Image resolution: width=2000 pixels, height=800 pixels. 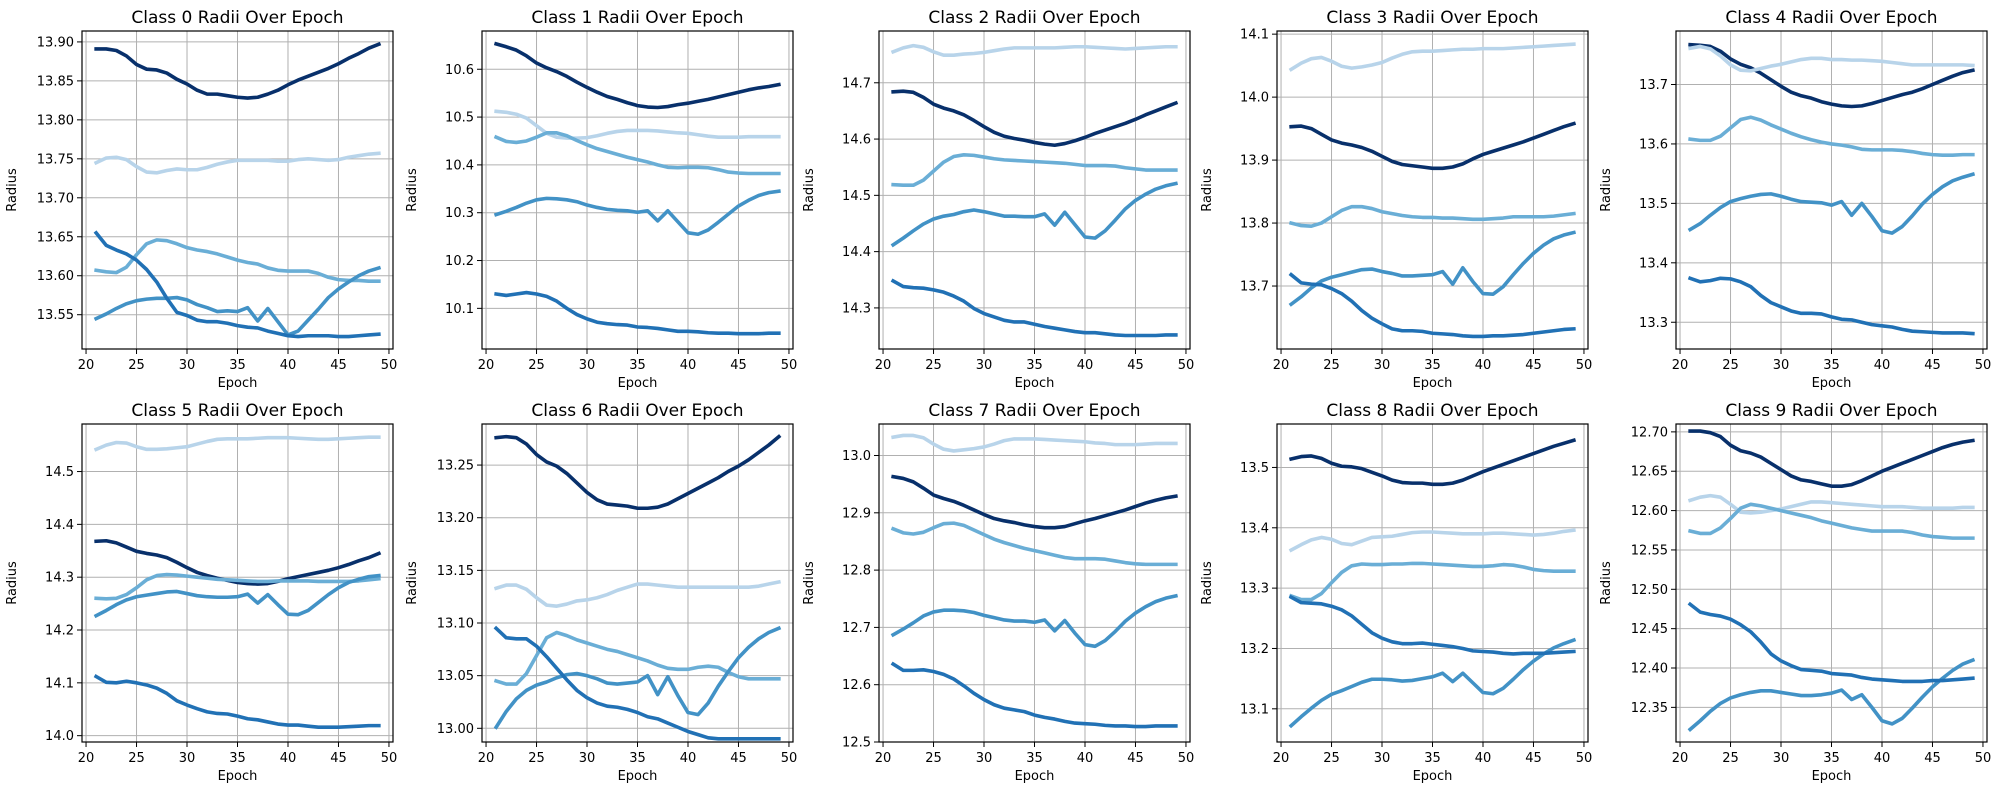 I want to click on y-tick-label: 13.80, so click(x=55, y=120).